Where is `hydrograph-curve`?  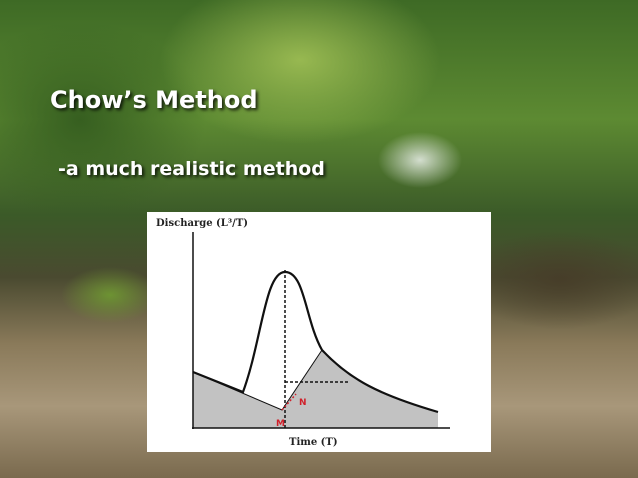
hydrograph-curve is located at coordinates (315, 342).